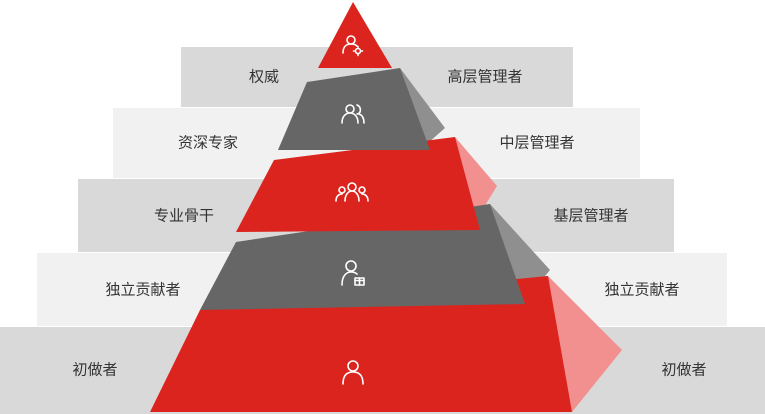  I want to click on right-label-level-5: 初做者, so click(684, 369).